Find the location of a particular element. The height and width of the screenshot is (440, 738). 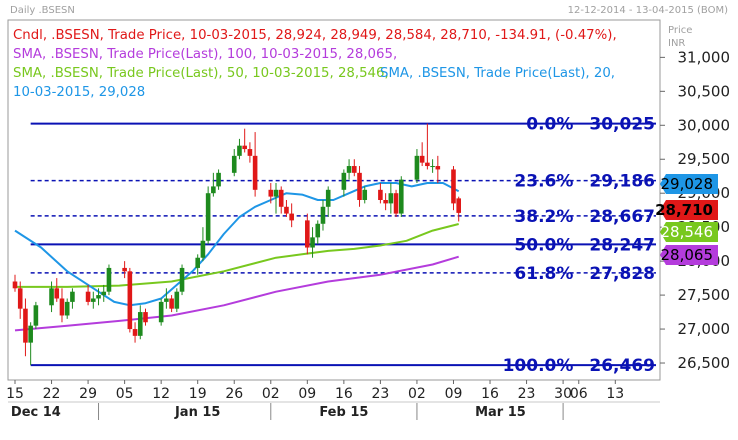

legend-sma20: SMA, .BSESN, Trade Price(Last), 20, is located at coordinates (497, 73).